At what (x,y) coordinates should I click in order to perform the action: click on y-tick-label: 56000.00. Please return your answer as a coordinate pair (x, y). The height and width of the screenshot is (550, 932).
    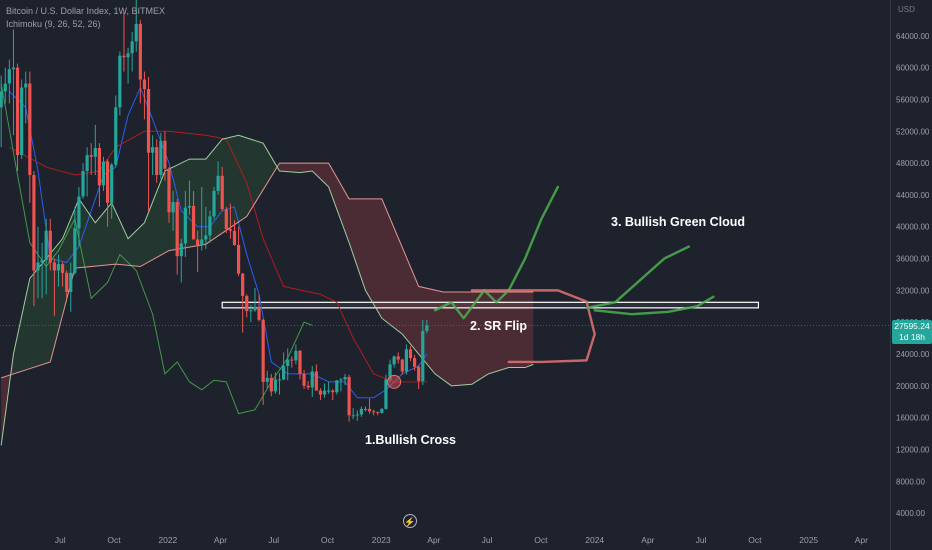
    Looking at the image, I should click on (913, 99).